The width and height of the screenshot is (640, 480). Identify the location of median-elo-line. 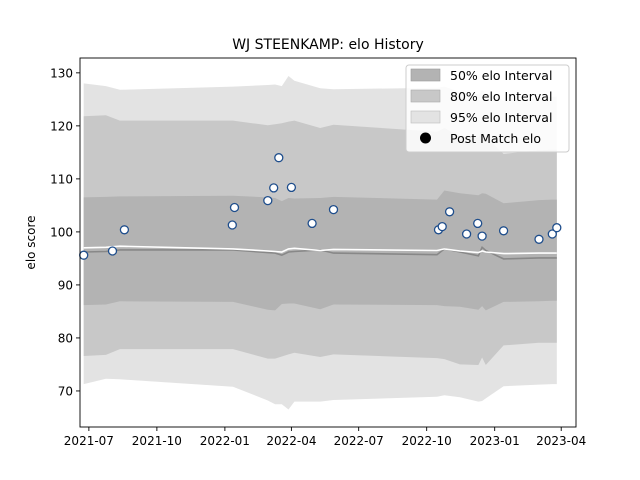
(320, 250).